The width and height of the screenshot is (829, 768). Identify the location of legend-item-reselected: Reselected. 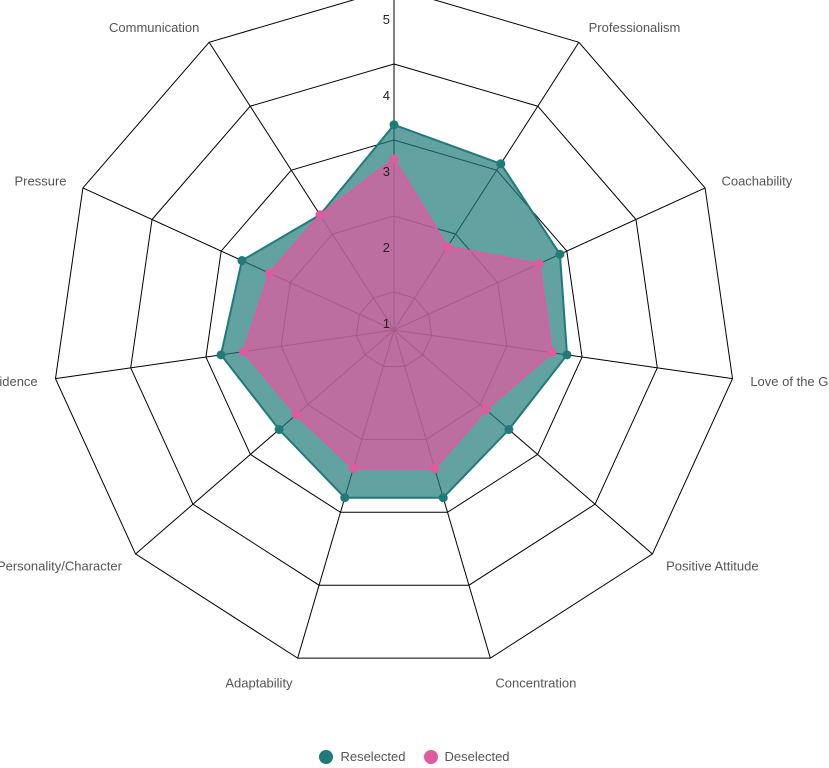
(362, 756).